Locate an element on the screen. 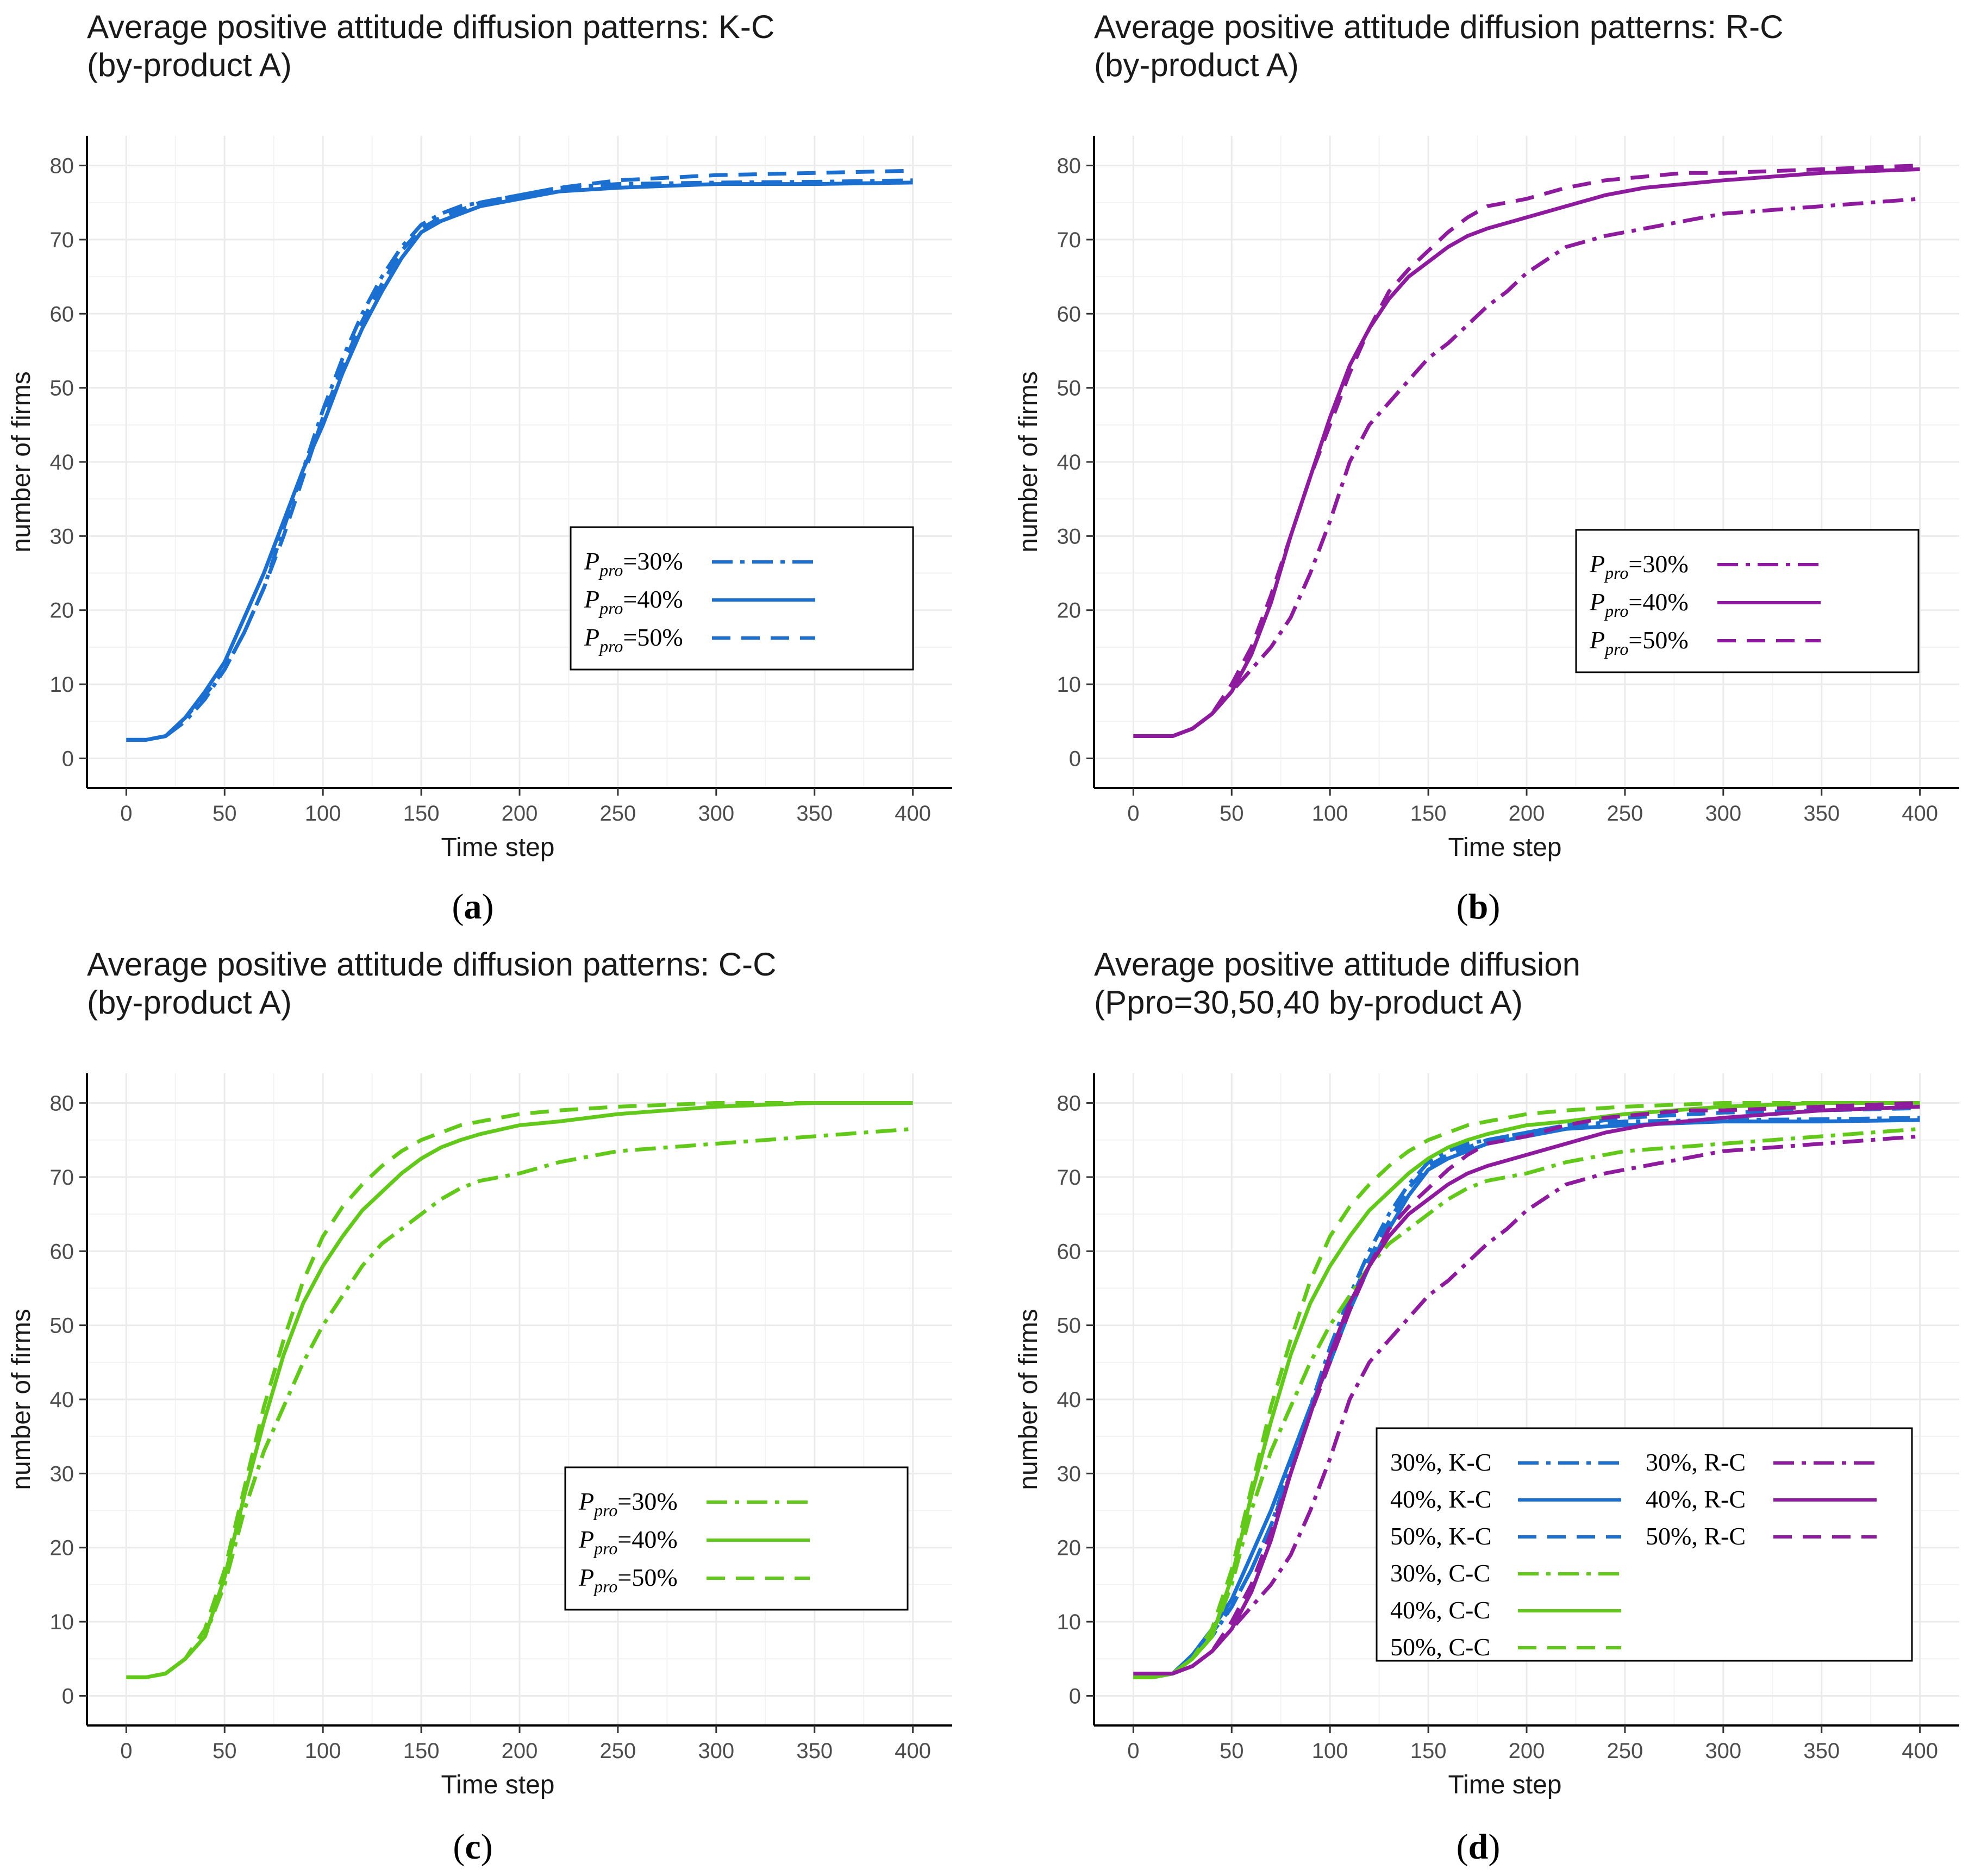 Image resolution: width=1975 pixels, height=1876 pixels. legend-a: Ppro=30% Ppro=40% Ppro=50% is located at coordinates (742, 598).